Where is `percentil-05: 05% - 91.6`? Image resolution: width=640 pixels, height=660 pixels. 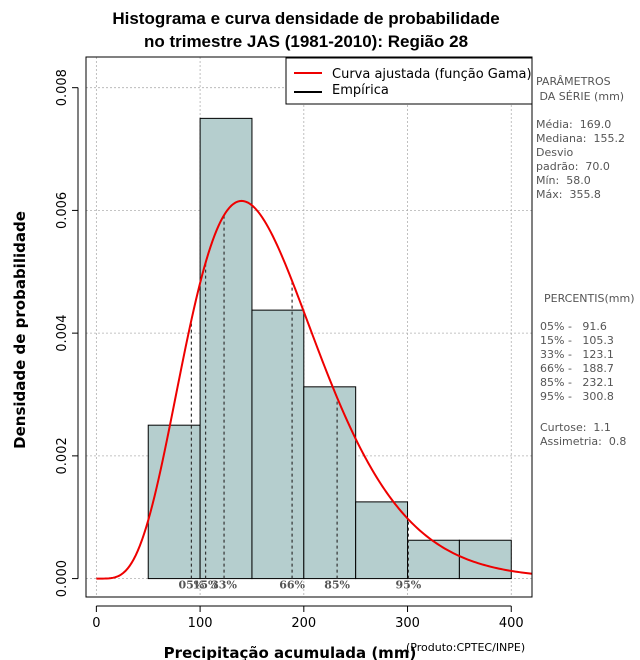 percentil-05: 05% - 91.6 is located at coordinates (573, 326).